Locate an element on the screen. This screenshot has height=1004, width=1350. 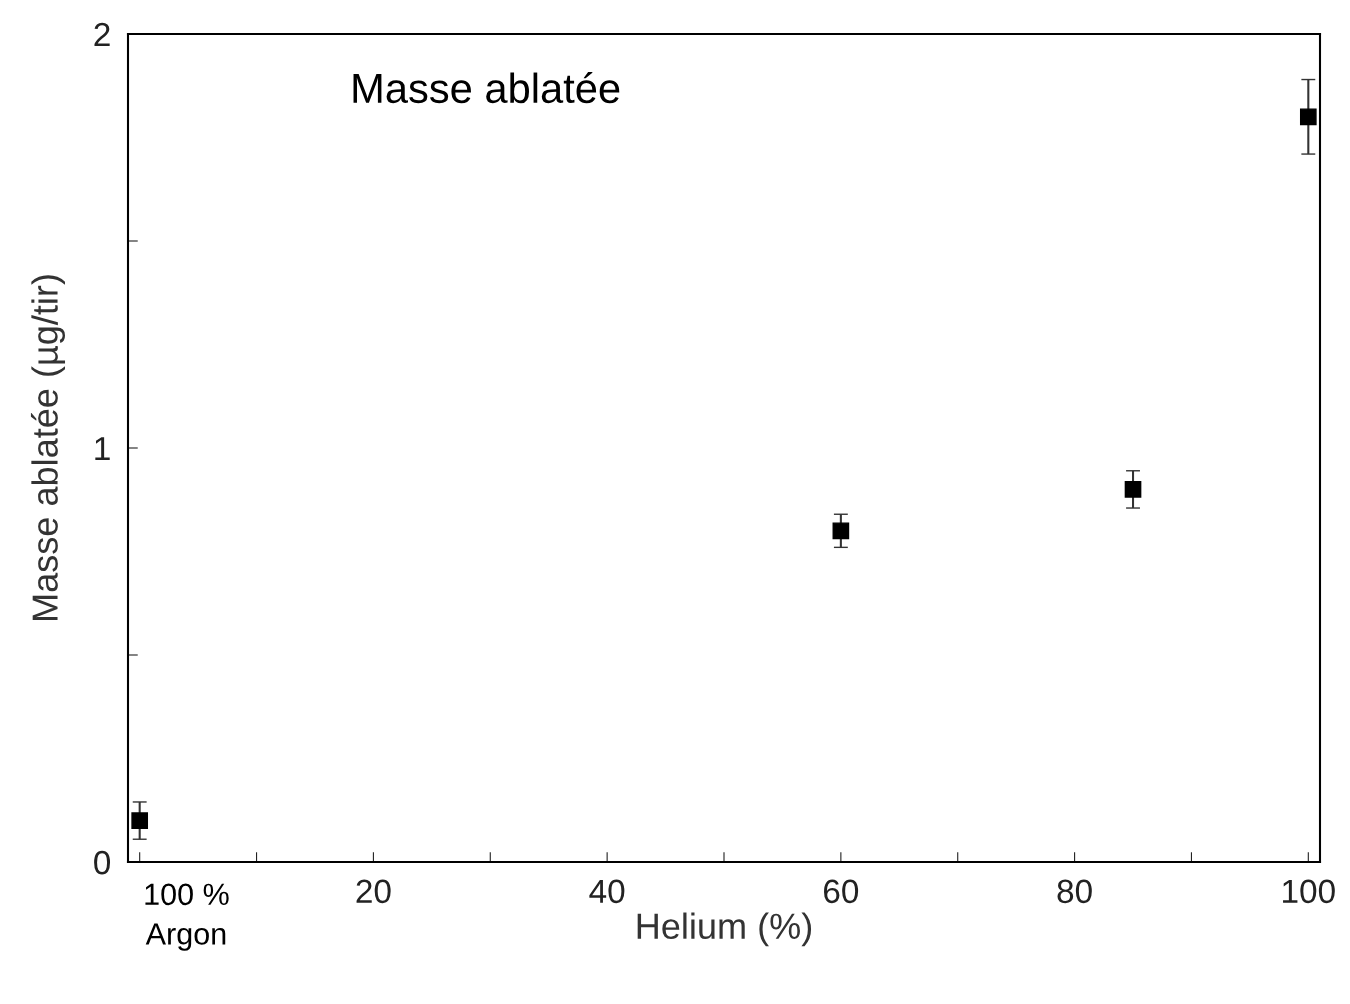
text: 100 % Argon is located at coordinates (187, 917).